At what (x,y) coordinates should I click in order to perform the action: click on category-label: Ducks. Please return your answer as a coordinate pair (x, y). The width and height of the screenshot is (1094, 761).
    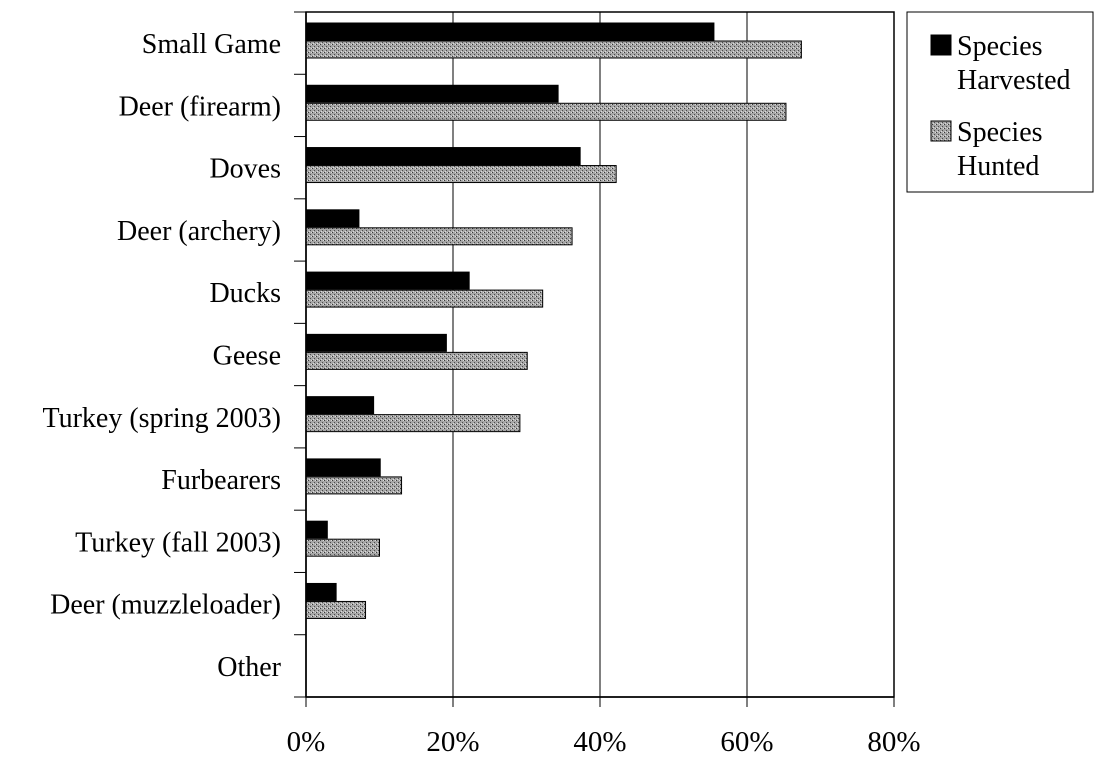
    Looking at the image, I should click on (245, 293).